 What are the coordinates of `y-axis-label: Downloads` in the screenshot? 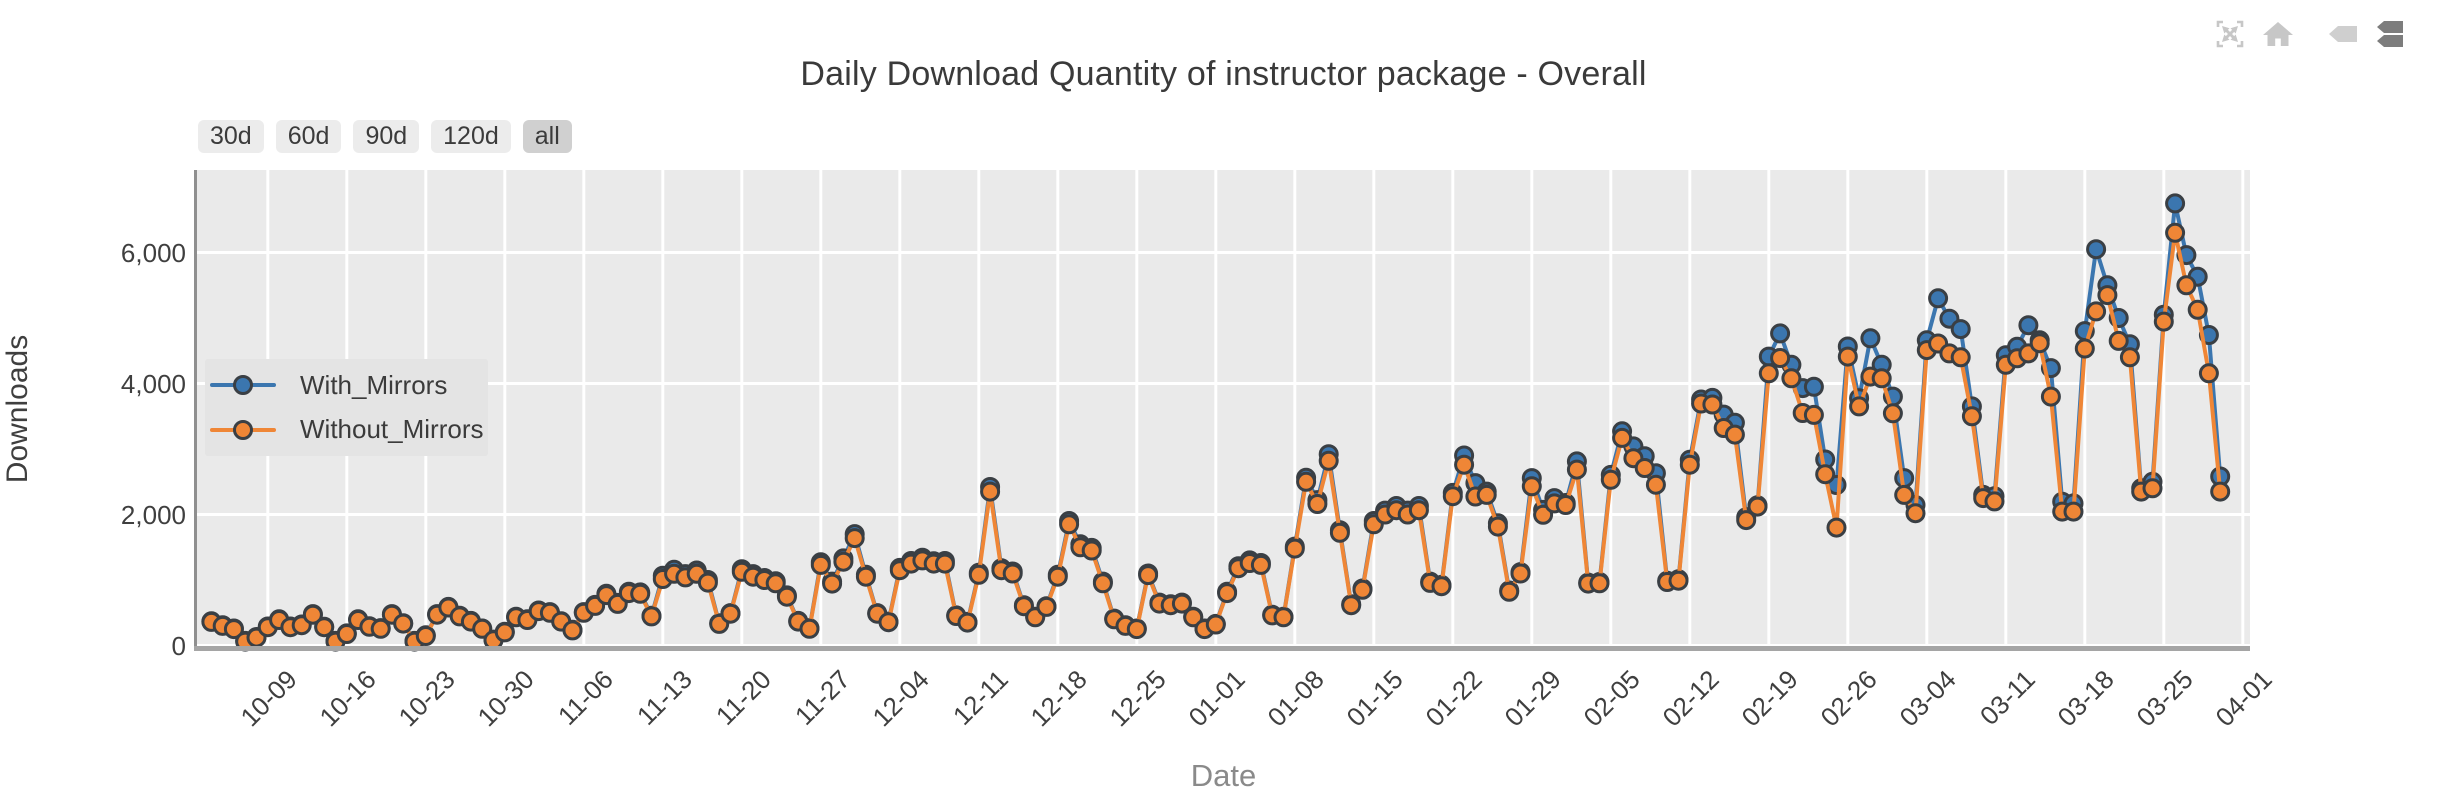 It's located at (17, 409).